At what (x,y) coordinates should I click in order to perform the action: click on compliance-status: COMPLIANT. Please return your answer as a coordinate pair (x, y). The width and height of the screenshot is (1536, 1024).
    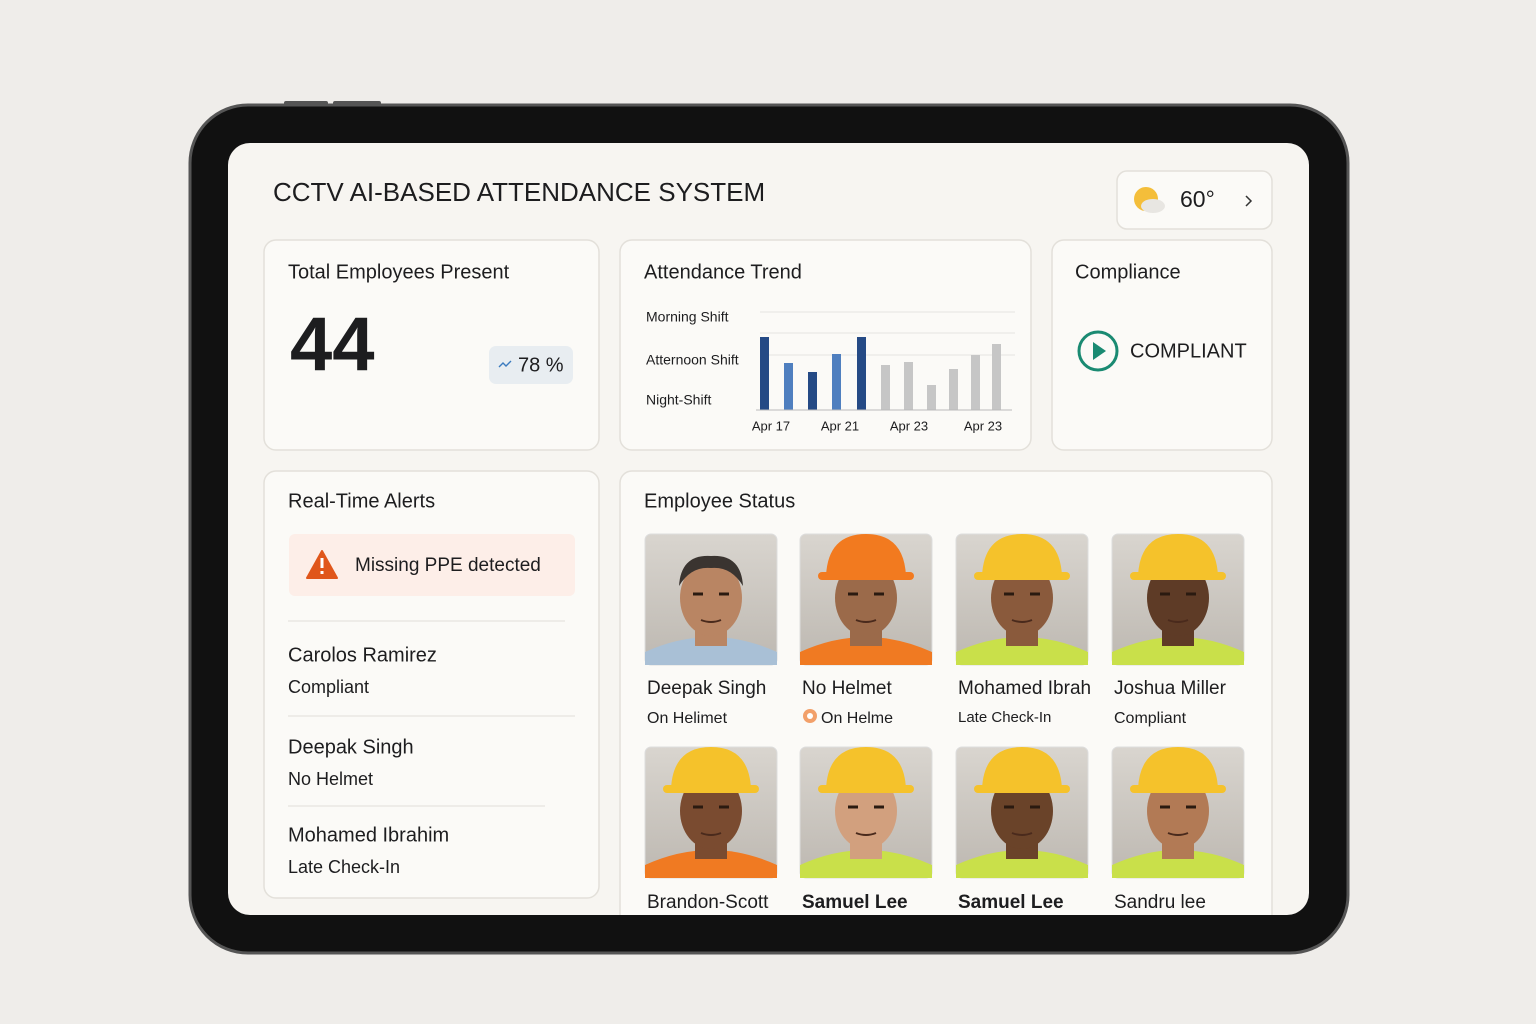
    Looking at the image, I should click on (1188, 351).